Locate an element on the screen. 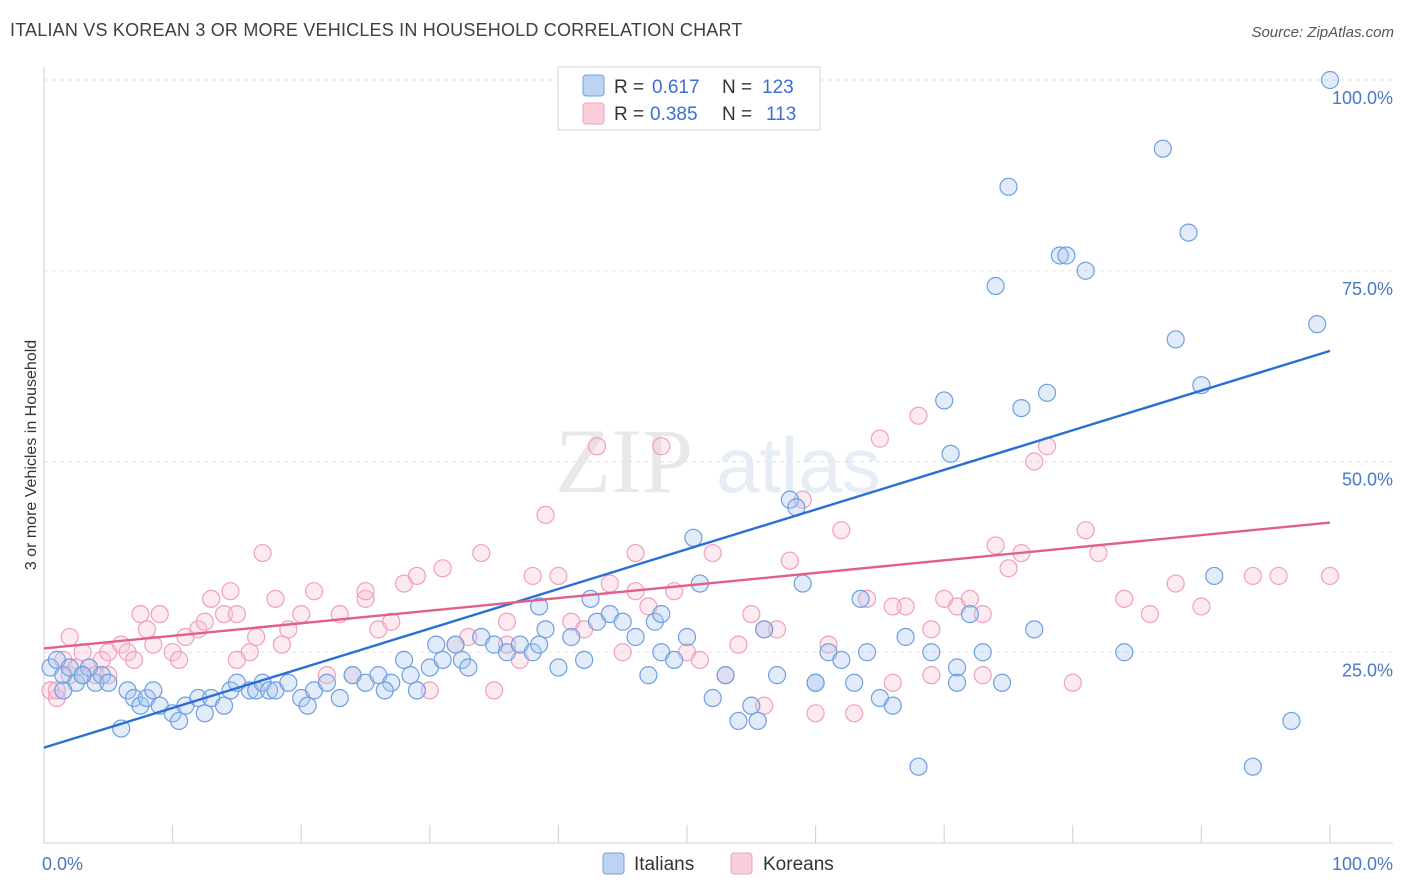 Image resolution: width=1406 pixels, height=892 pixels. stats-legend: R = 0.617 N = 123 R = 0.385 N = 113 is located at coordinates (689, 98).